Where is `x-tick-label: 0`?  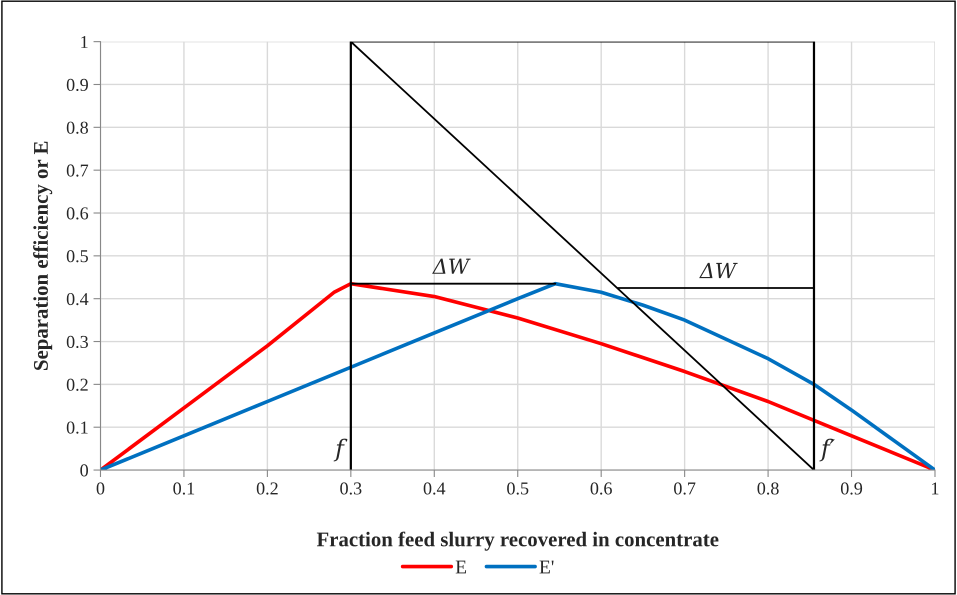
x-tick-label: 0 is located at coordinates (100, 488).